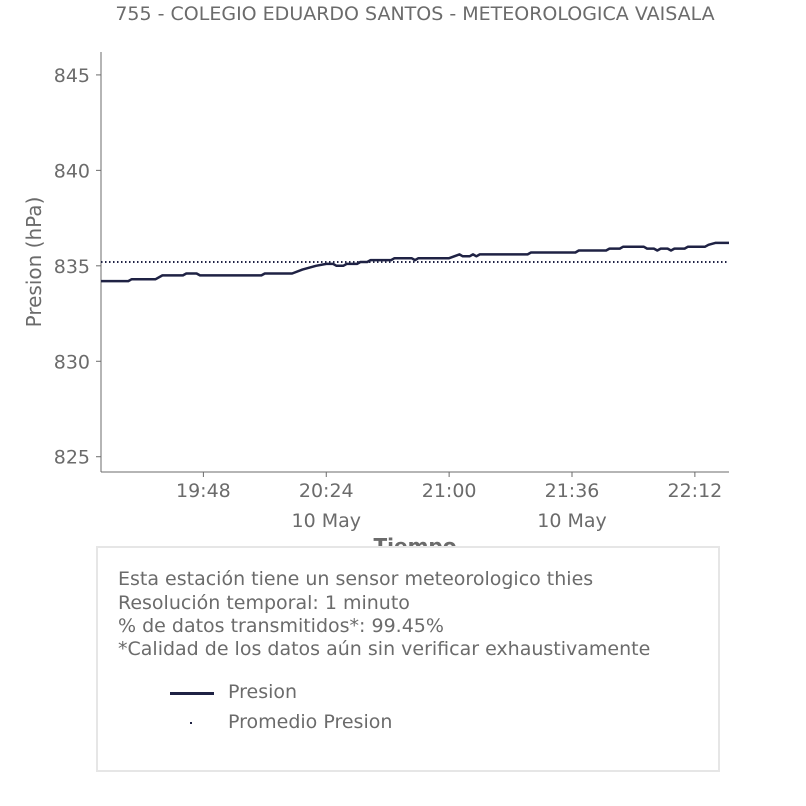  What do you see at coordinates (34, 262) in the screenshot?
I see `y-axis-label: Presion (hPa)` at bounding box center [34, 262].